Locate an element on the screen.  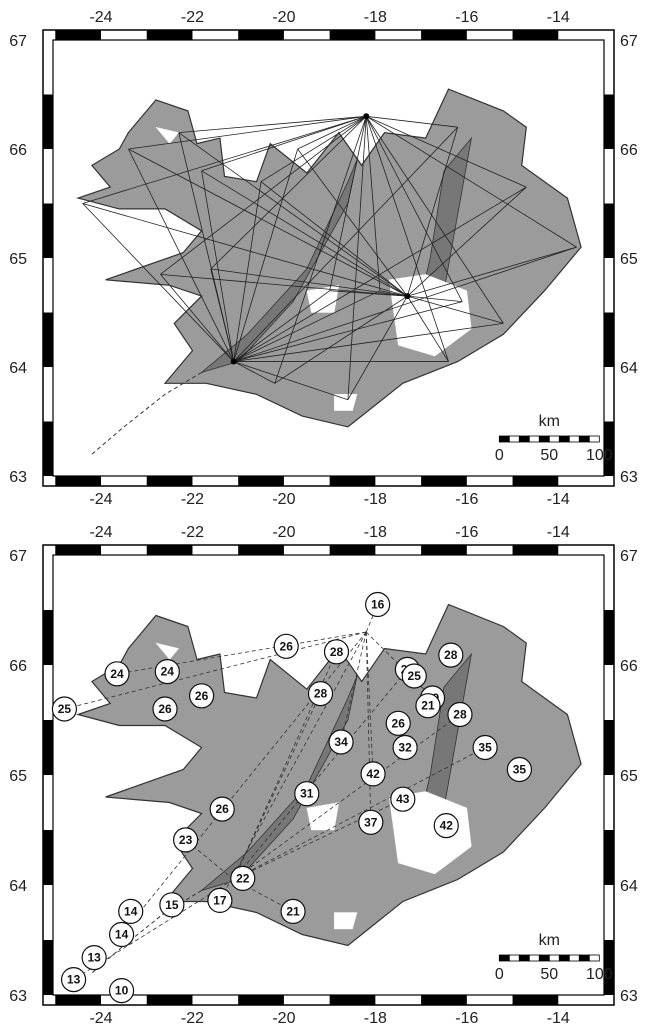
y-tick-label-left: 67 is located at coordinates (18, 41).